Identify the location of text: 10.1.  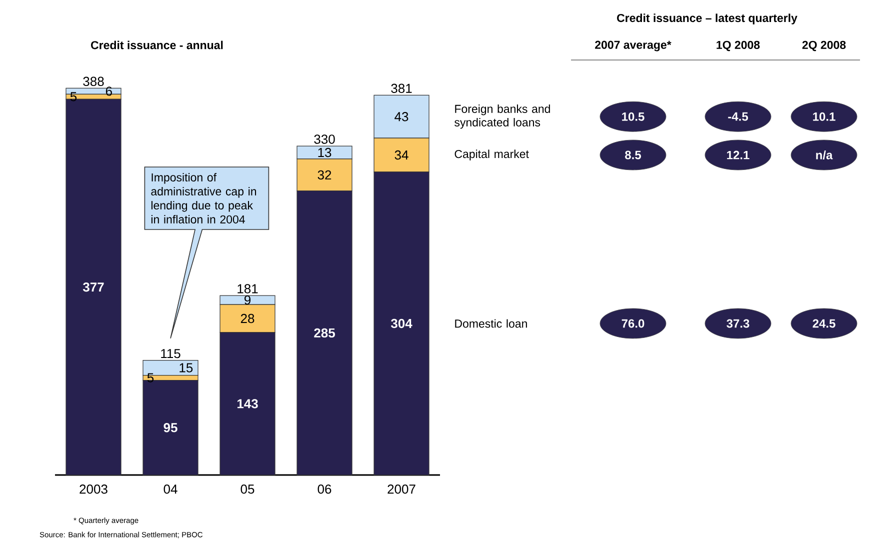
(824, 116).